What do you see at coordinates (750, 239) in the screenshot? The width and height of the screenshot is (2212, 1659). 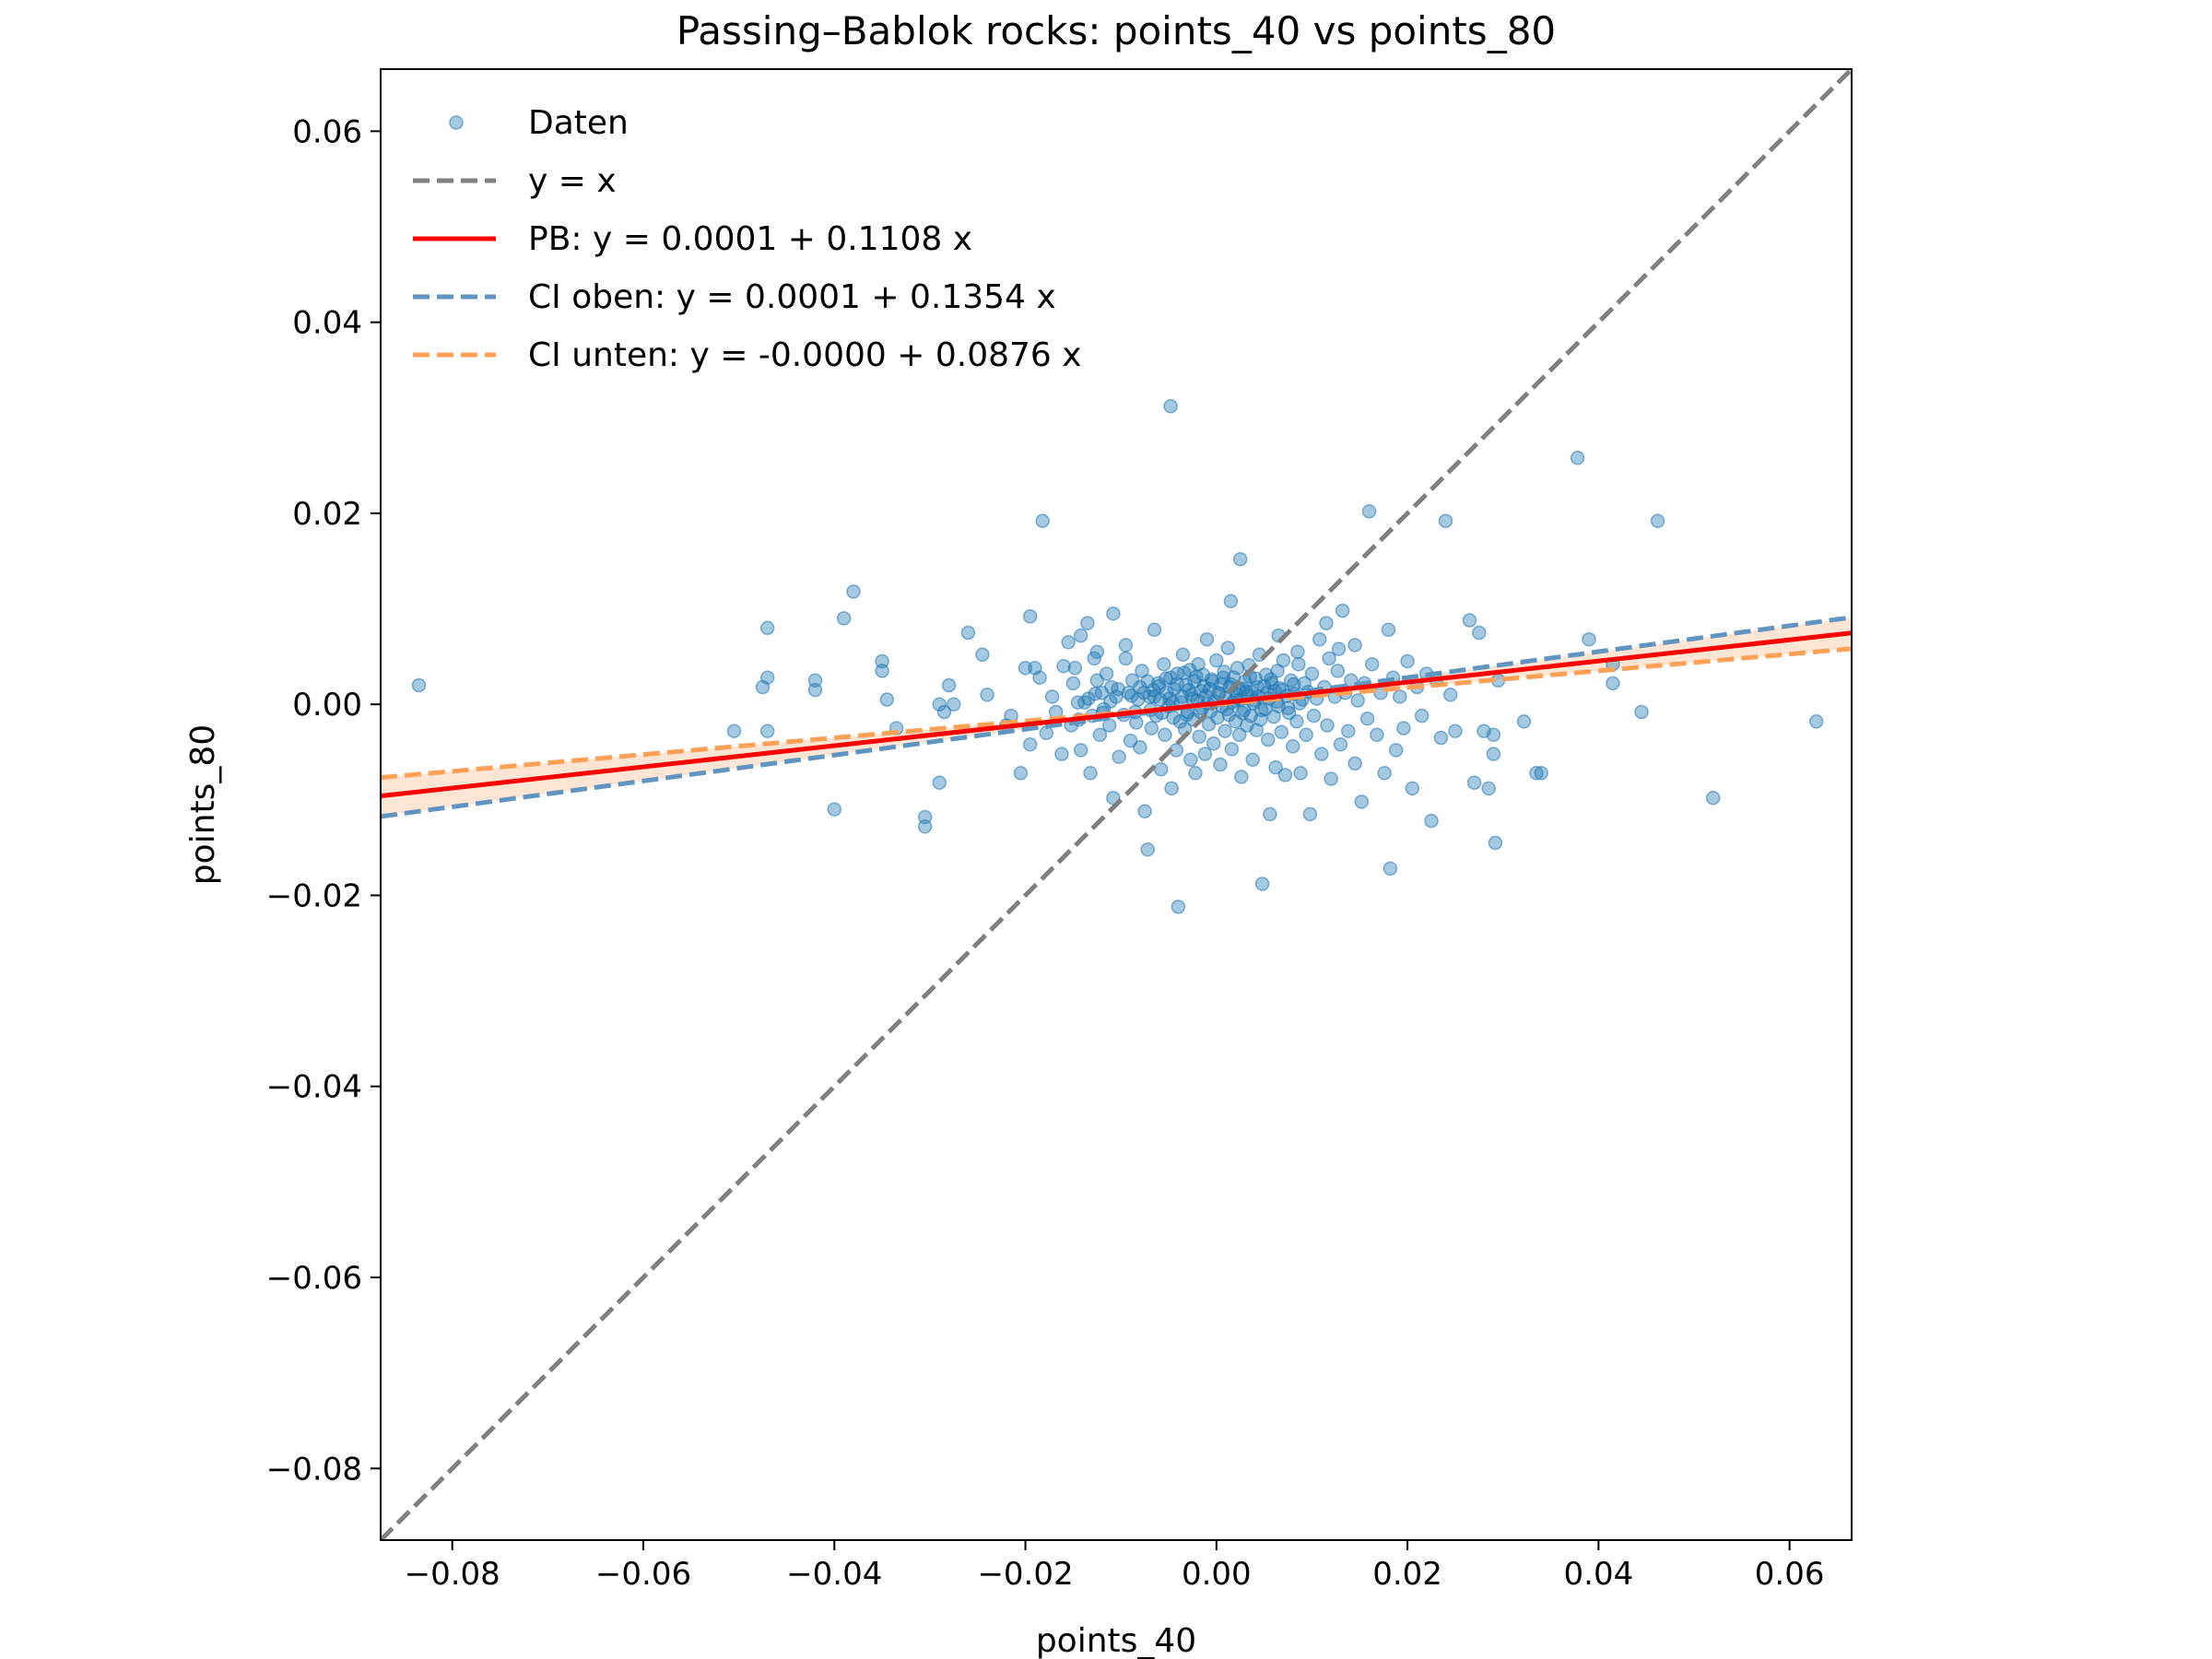 I see `legend-label: PB: y = 0.0001 + 0.1108 x` at bounding box center [750, 239].